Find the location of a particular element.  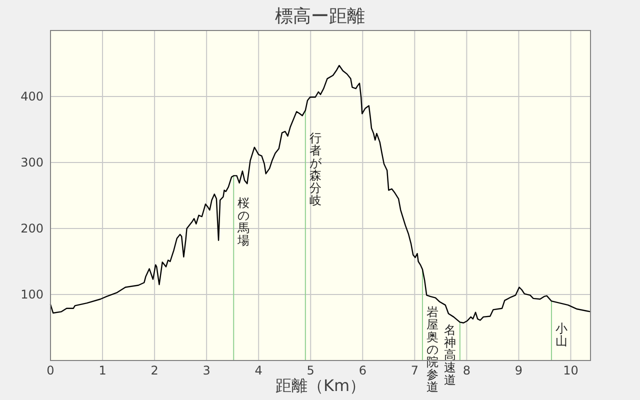

x-tick-label: 7 is located at coordinates (414, 371).